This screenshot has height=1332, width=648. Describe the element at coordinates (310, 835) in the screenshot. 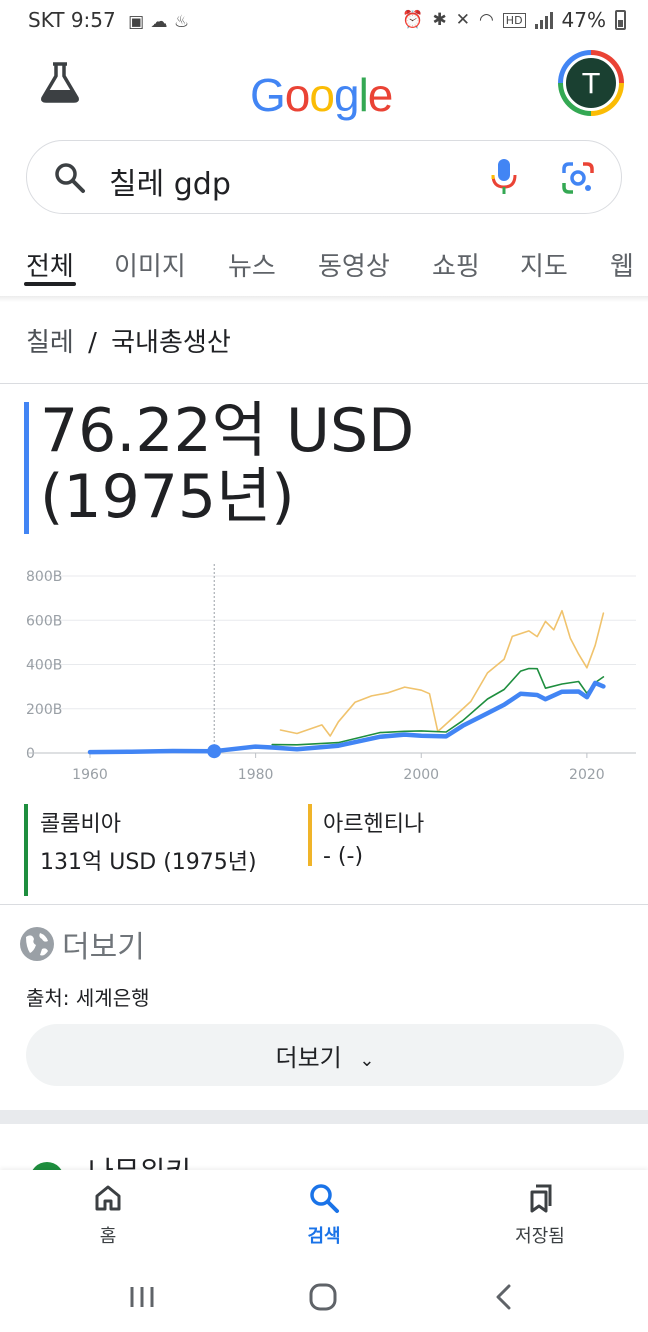

I see `legend-color-argentina` at that location.